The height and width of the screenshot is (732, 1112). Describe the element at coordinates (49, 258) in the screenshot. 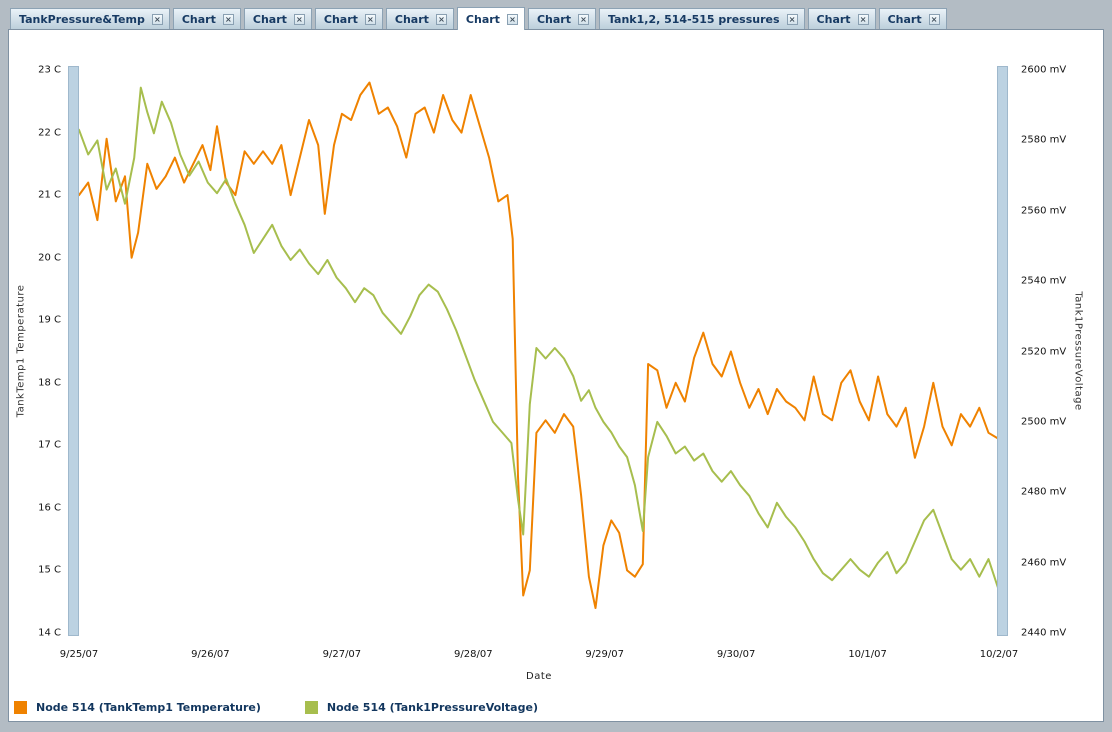

I see `left-axis-tick-label: 20 C` at that location.